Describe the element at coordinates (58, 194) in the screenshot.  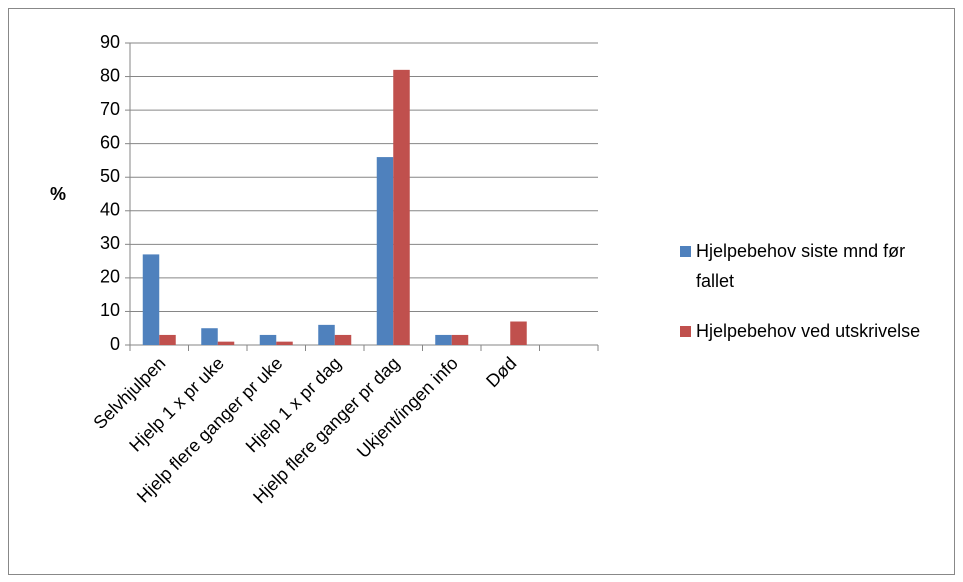
I see `y-axis-label: %` at that location.